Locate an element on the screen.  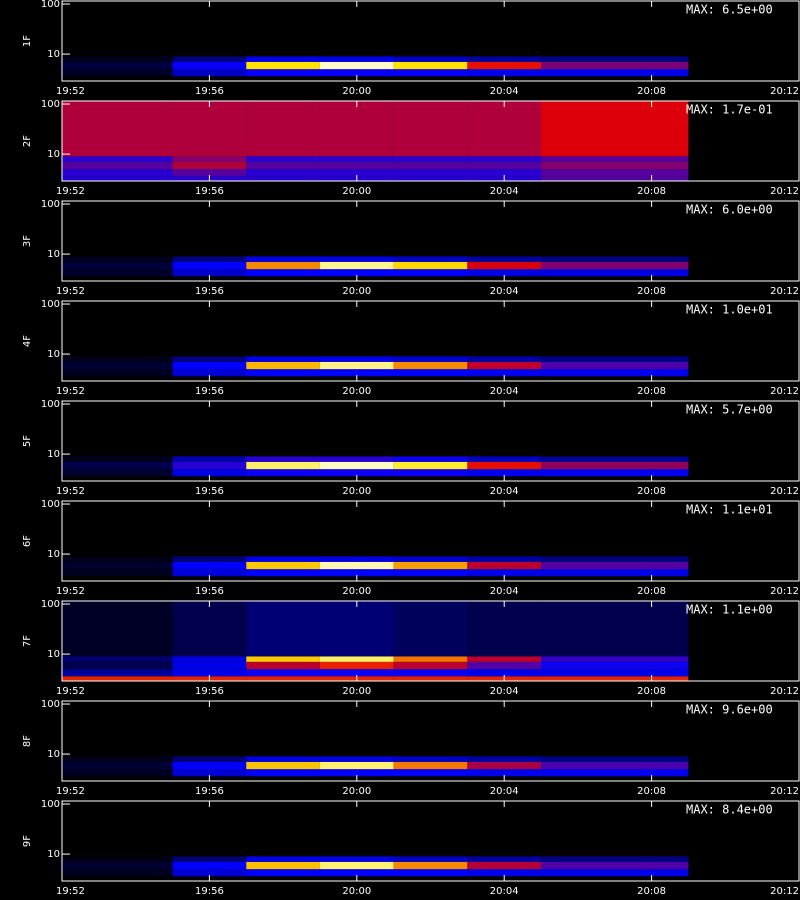
y-axis-label: 7F is located at coordinates (27, 641).